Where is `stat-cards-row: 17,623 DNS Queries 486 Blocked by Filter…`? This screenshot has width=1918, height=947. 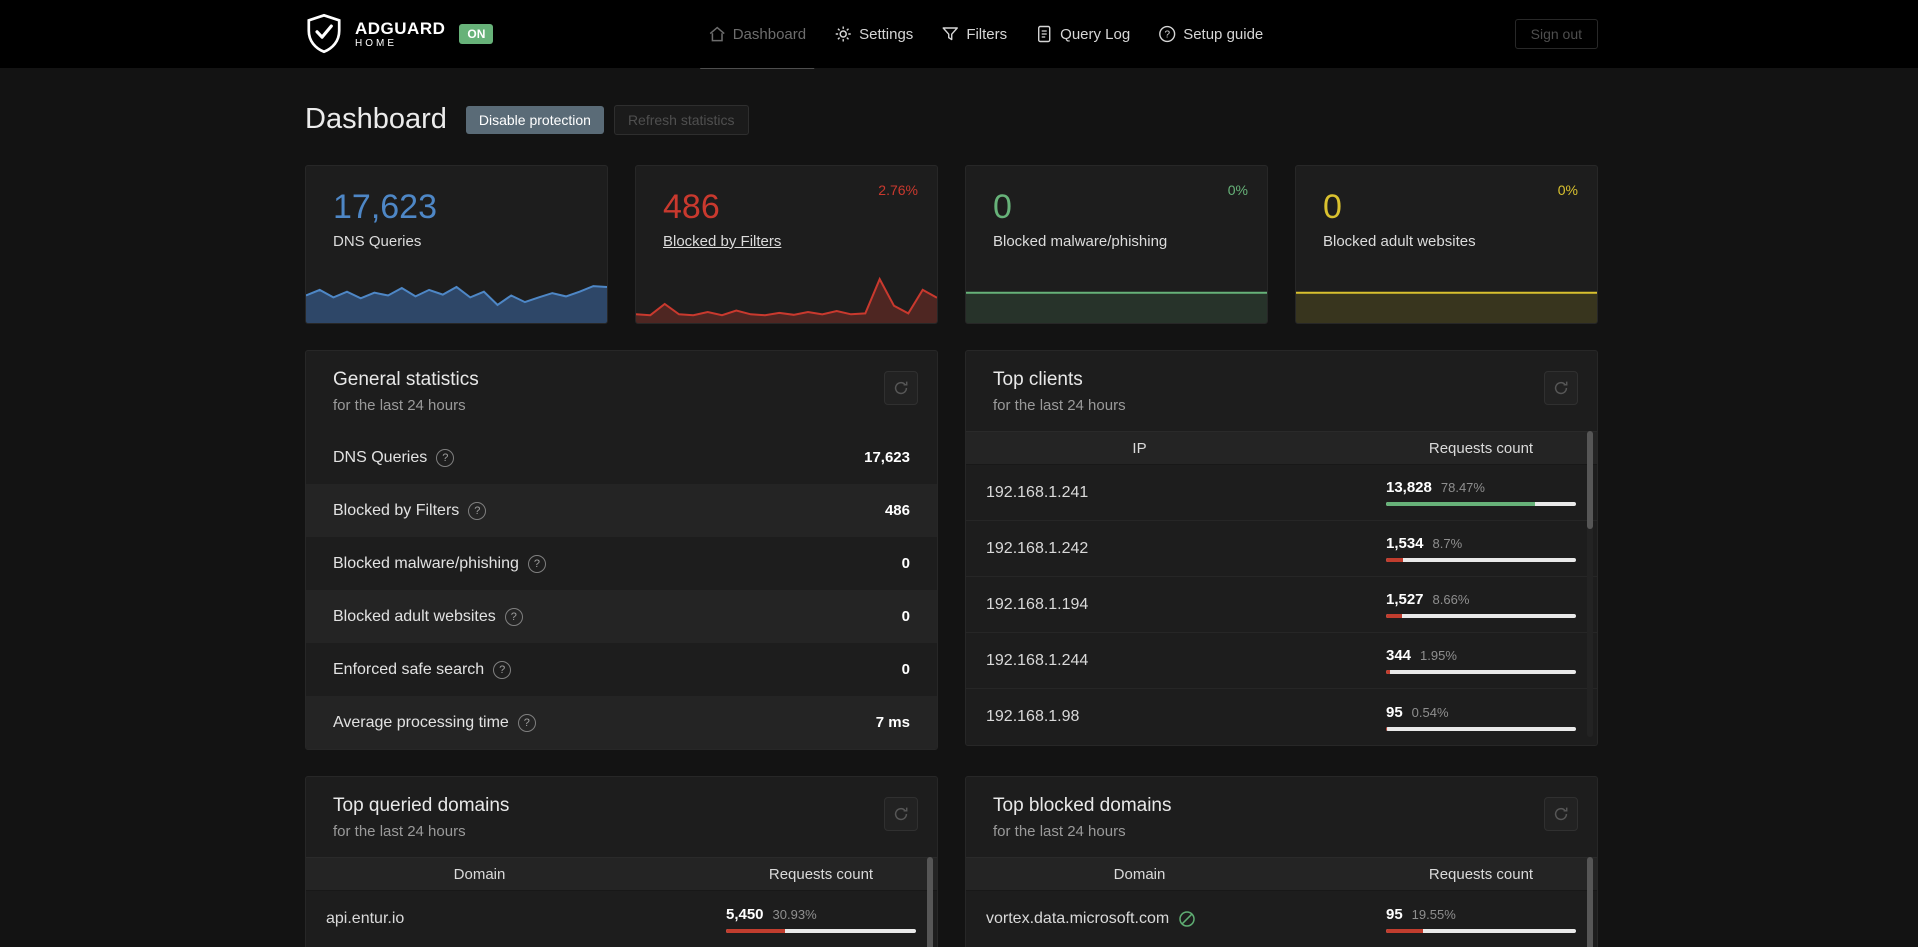
stat-cards-row: 17,623 DNS Queries 486 Blocked by Filter… is located at coordinates (951, 244).